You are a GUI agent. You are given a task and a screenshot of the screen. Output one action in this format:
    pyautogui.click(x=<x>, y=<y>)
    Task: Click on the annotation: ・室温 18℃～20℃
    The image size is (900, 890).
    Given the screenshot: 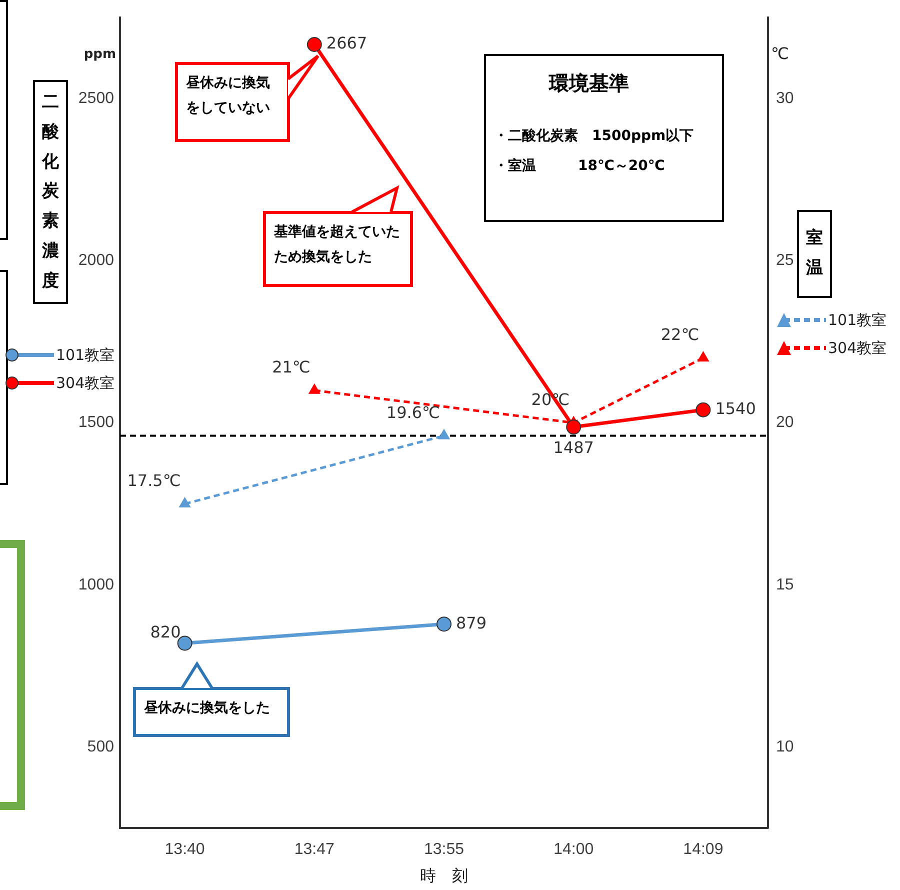 What is the action you would take?
    pyautogui.click(x=580, y=166)
    